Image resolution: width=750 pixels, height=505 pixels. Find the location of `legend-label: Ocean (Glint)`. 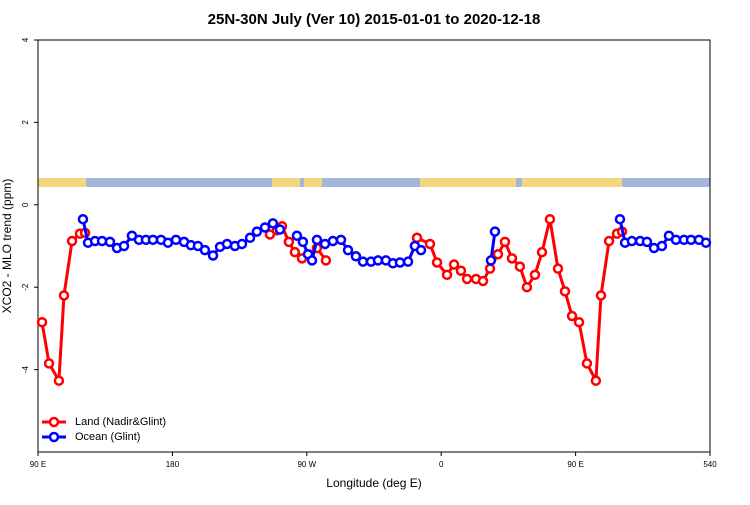

legend-label: Ocean (Glint) is located at coordinates (107, 437).